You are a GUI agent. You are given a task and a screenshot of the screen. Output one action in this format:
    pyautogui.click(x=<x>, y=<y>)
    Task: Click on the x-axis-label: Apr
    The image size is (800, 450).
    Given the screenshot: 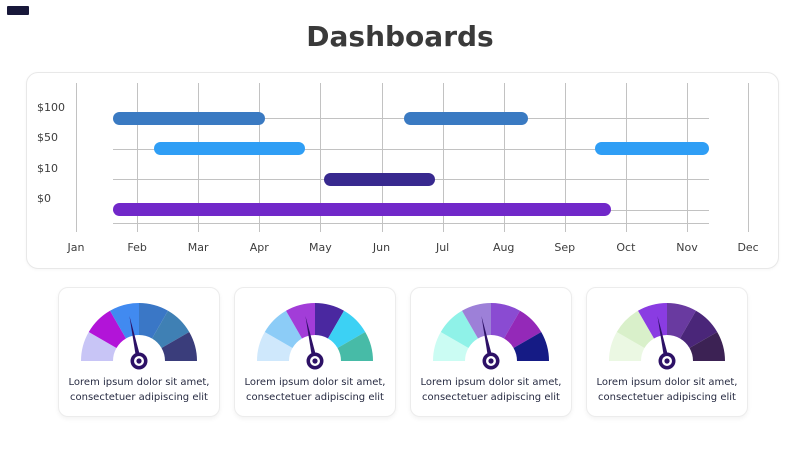 What is the action you would take?
    pyautogui.click(x=259, y=247)
    